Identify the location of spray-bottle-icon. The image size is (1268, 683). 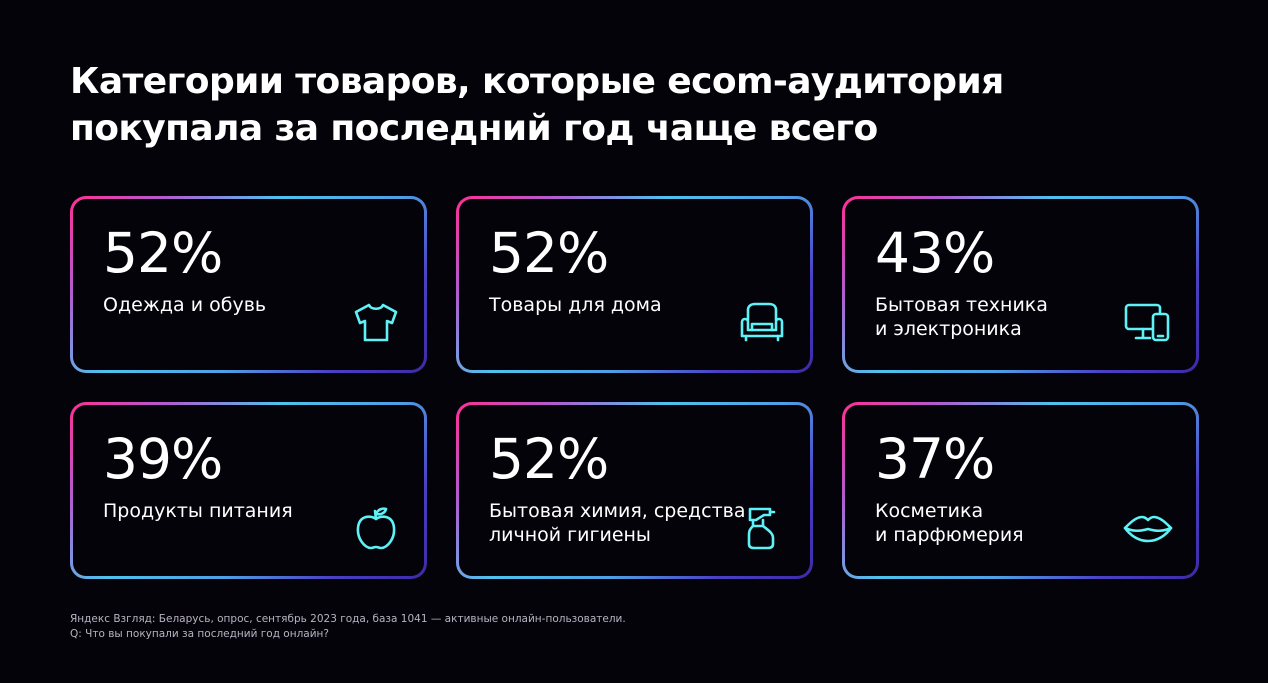
(762, 528).